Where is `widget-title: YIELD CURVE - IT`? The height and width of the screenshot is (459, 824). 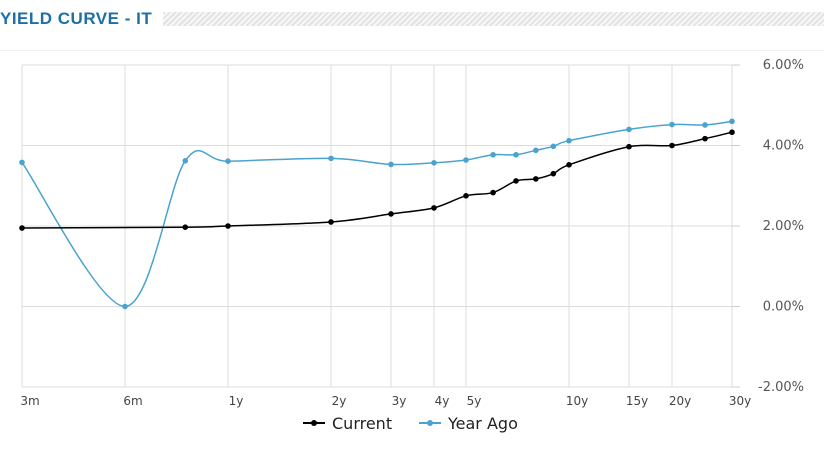
widget-title: YIELD CURVE - IT is located at coordinates (76, 18).